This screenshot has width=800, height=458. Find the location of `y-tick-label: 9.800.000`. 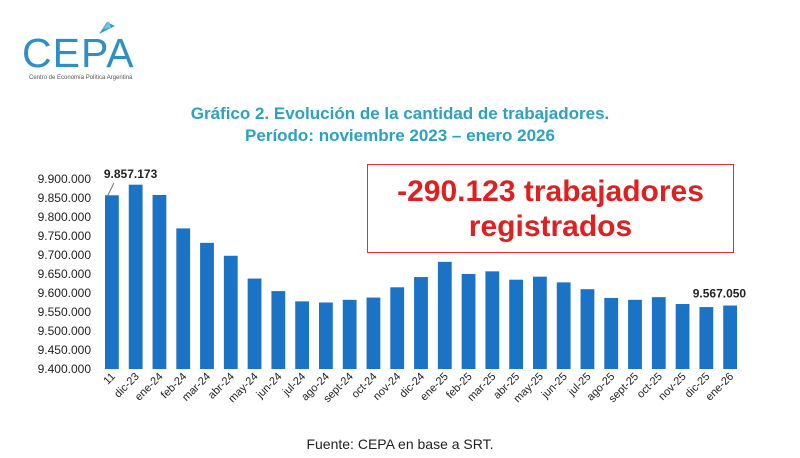

y-tick-label: 9.800.000 is located at coordinates (65, 217).